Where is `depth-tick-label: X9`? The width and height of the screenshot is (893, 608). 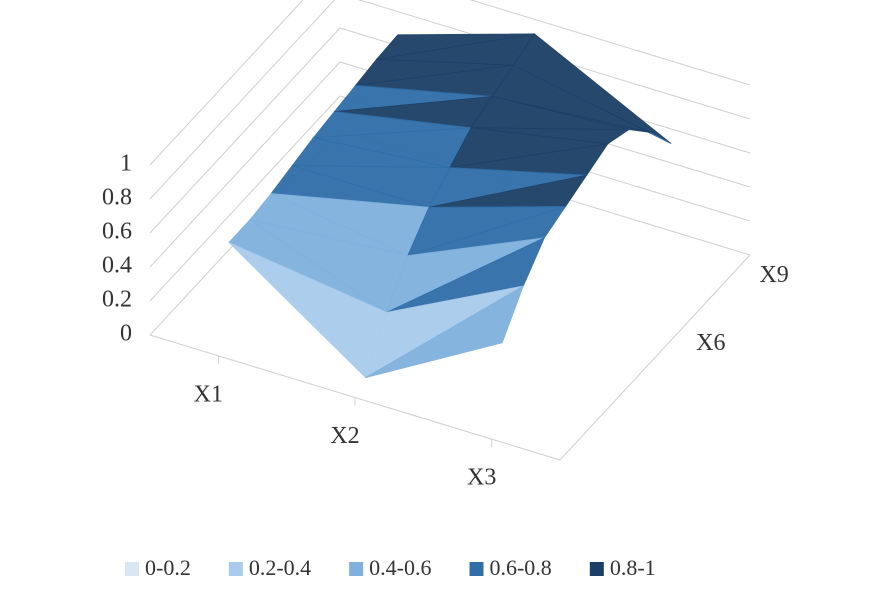 depth-tick-label: X9 is located at coordinates (773, 275).